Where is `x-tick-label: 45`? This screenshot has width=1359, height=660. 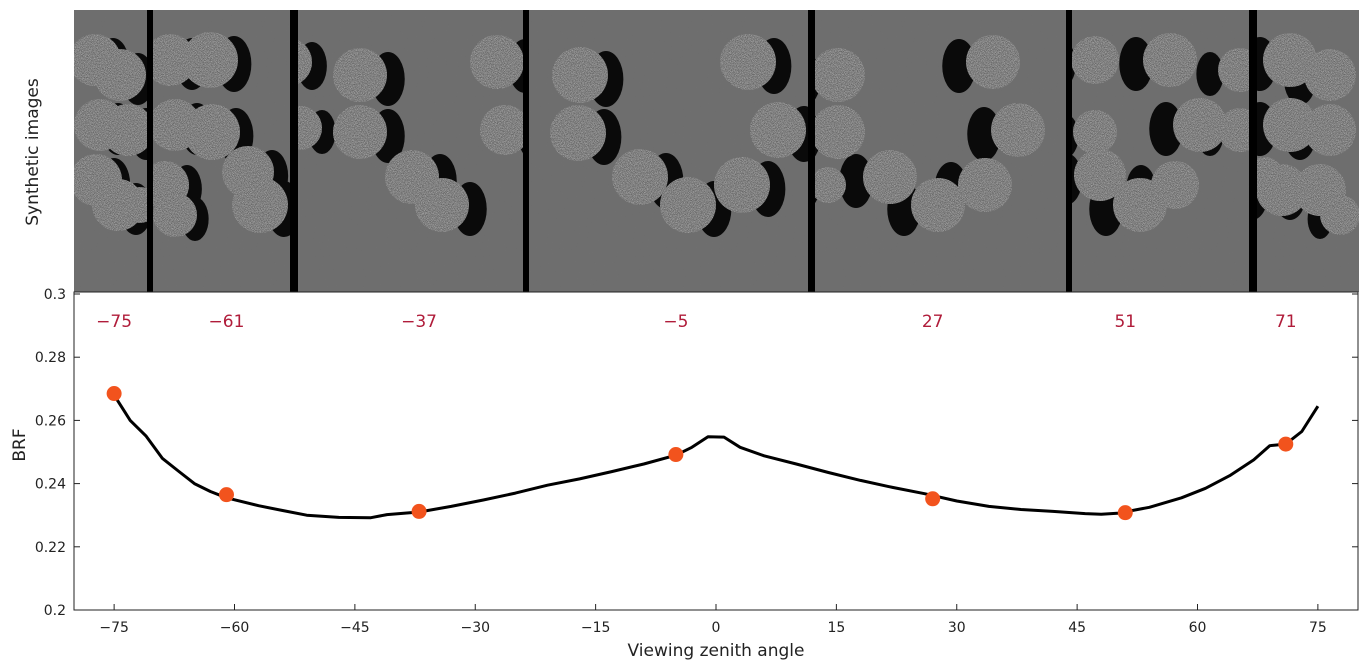
x-tick-label: 45 is located at coordinates (1077, 628).